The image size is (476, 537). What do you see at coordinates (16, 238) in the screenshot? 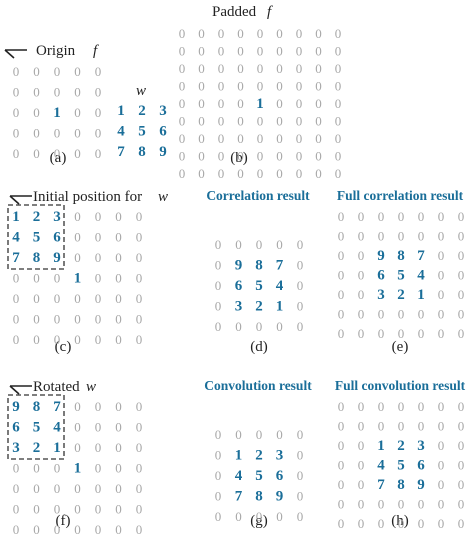
I see `initial-position-grid-cell: 4` at bounding box center [16, 238].